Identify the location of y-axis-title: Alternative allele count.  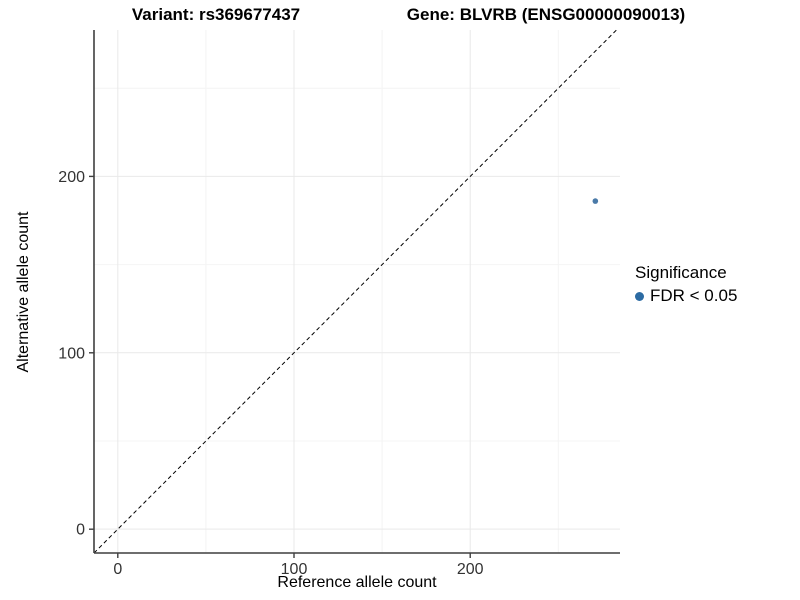
(23, 292).